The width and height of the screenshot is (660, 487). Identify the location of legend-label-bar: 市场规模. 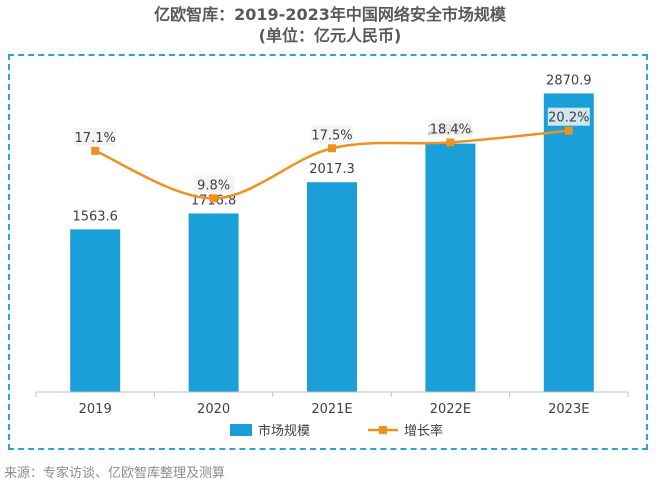
(284, 431).